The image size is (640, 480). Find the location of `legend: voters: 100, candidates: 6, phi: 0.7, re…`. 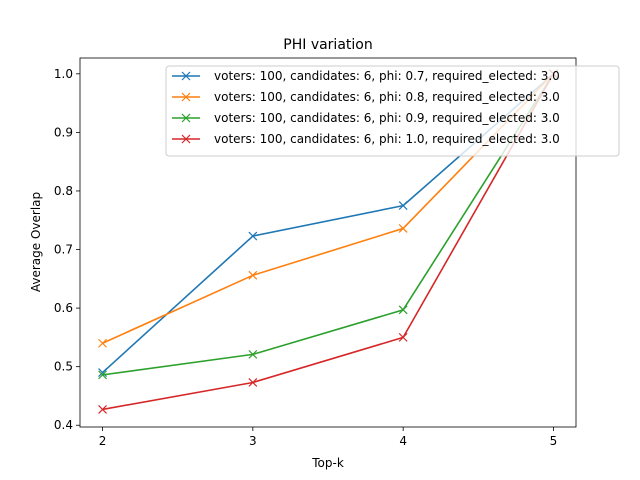

legend: voters: 100, candidates: 6, phi: 0.7, re… is located at coordinates (392, 111).